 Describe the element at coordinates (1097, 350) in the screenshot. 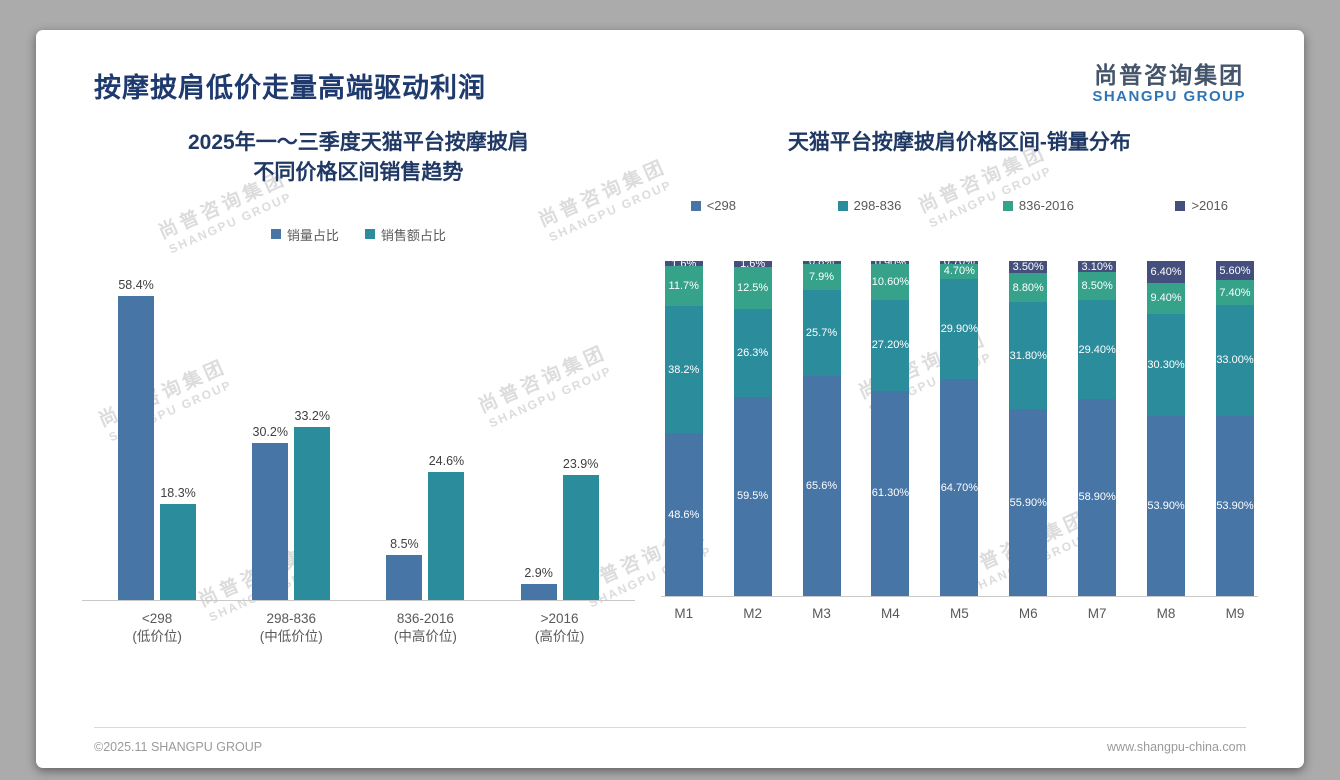

I see `segment-label-holder: 29.40%` at that location.